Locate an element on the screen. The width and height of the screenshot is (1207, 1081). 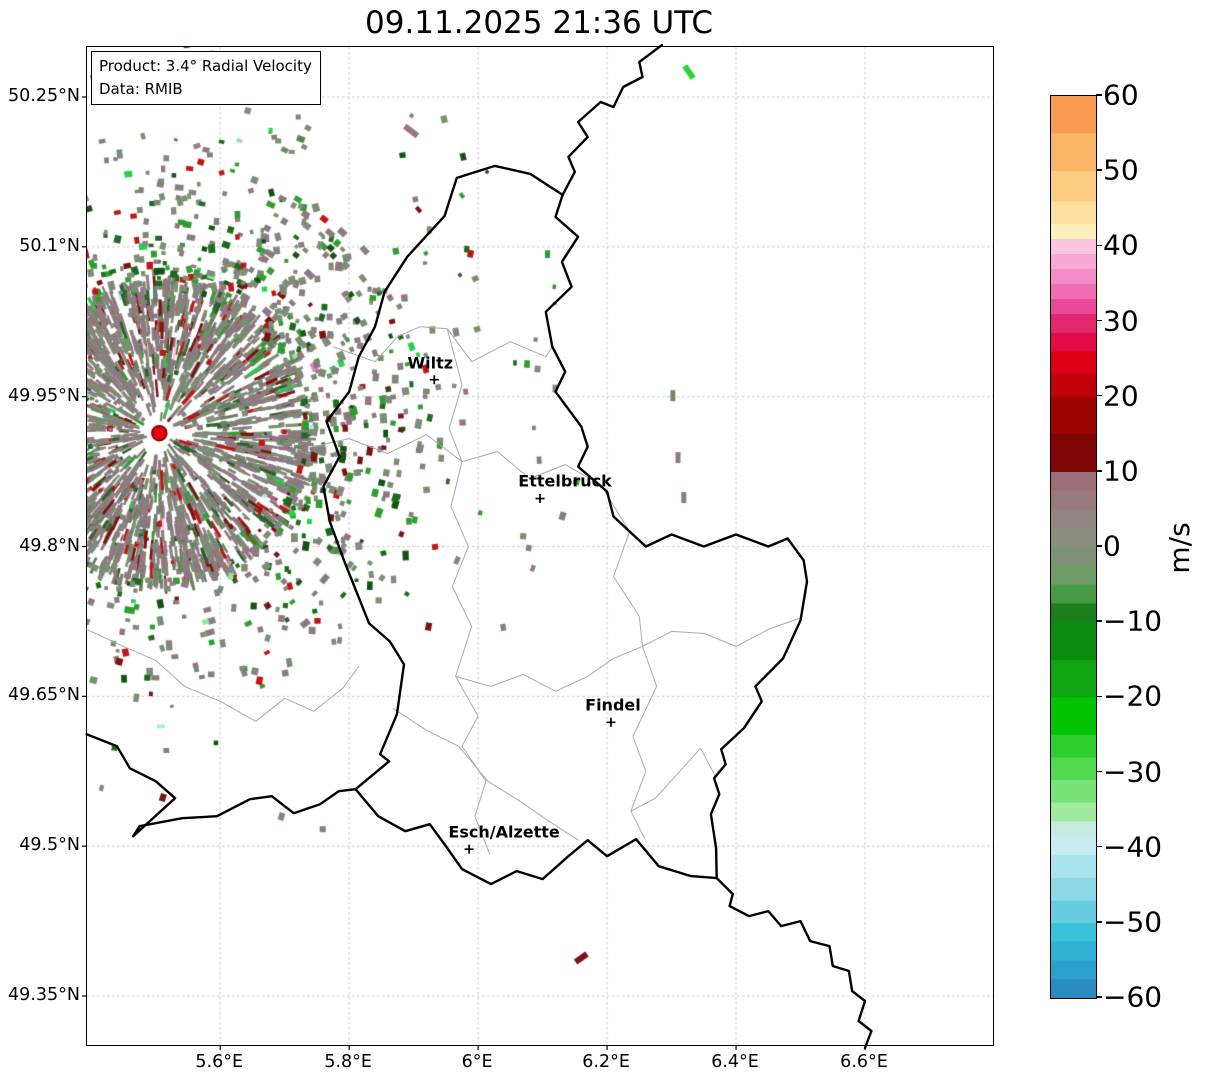
colorbar-tick-label: 10 is located at coordinates (1121, 471).